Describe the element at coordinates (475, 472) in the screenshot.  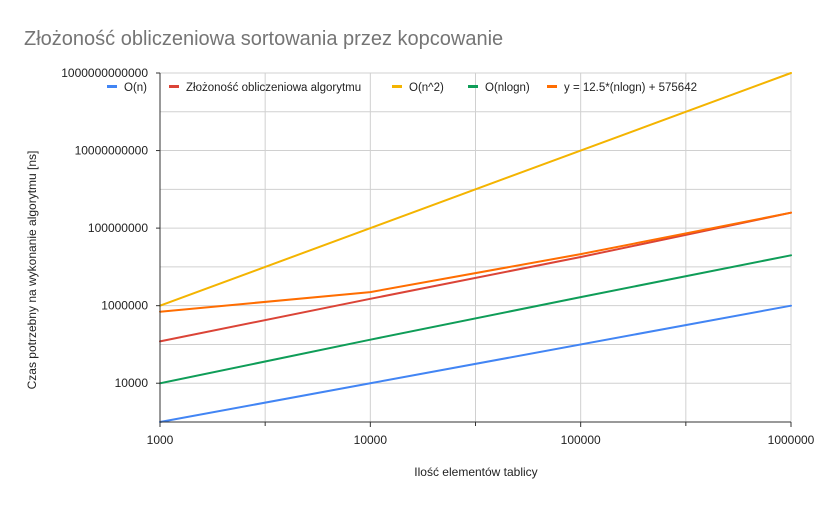
I see `x-axis-label: Ilość elementów tablicy` at that location.